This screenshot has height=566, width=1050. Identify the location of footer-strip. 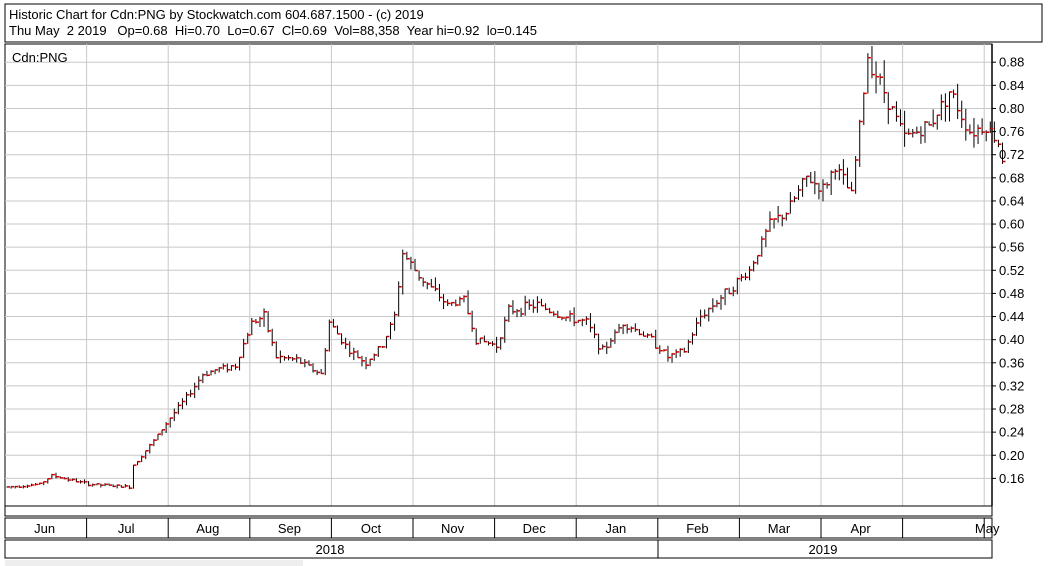
(154, 563).